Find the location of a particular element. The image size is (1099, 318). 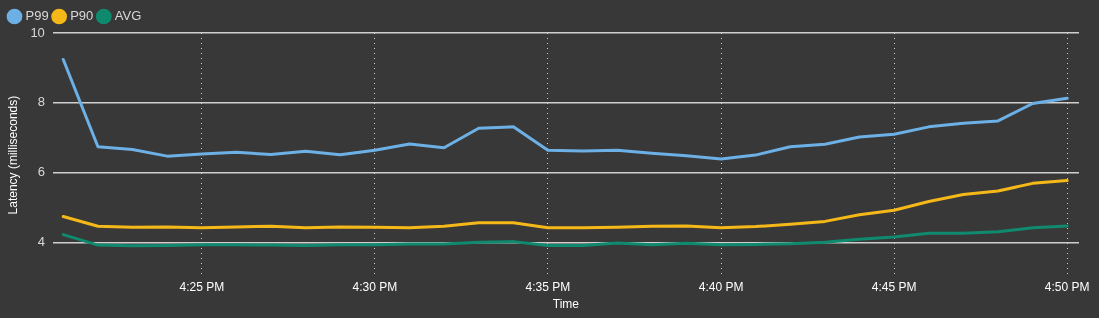

y-axis-title: Latency (milliseconds) is located at coordinates (12, 155).